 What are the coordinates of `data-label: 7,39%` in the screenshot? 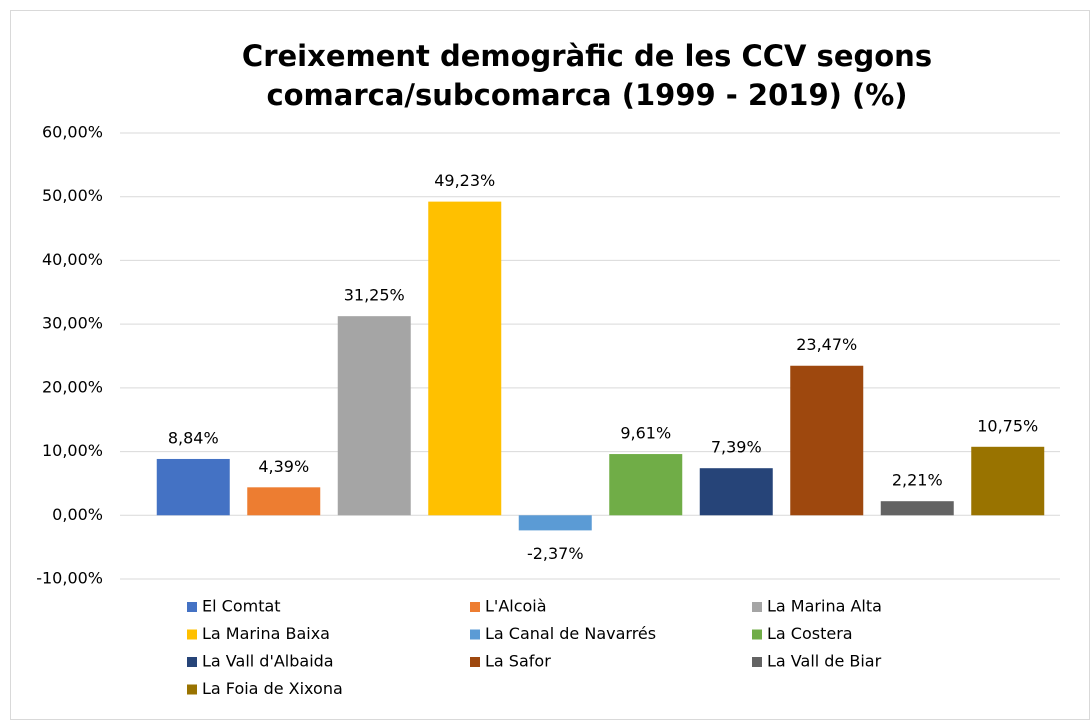 It's located at (736, 447).